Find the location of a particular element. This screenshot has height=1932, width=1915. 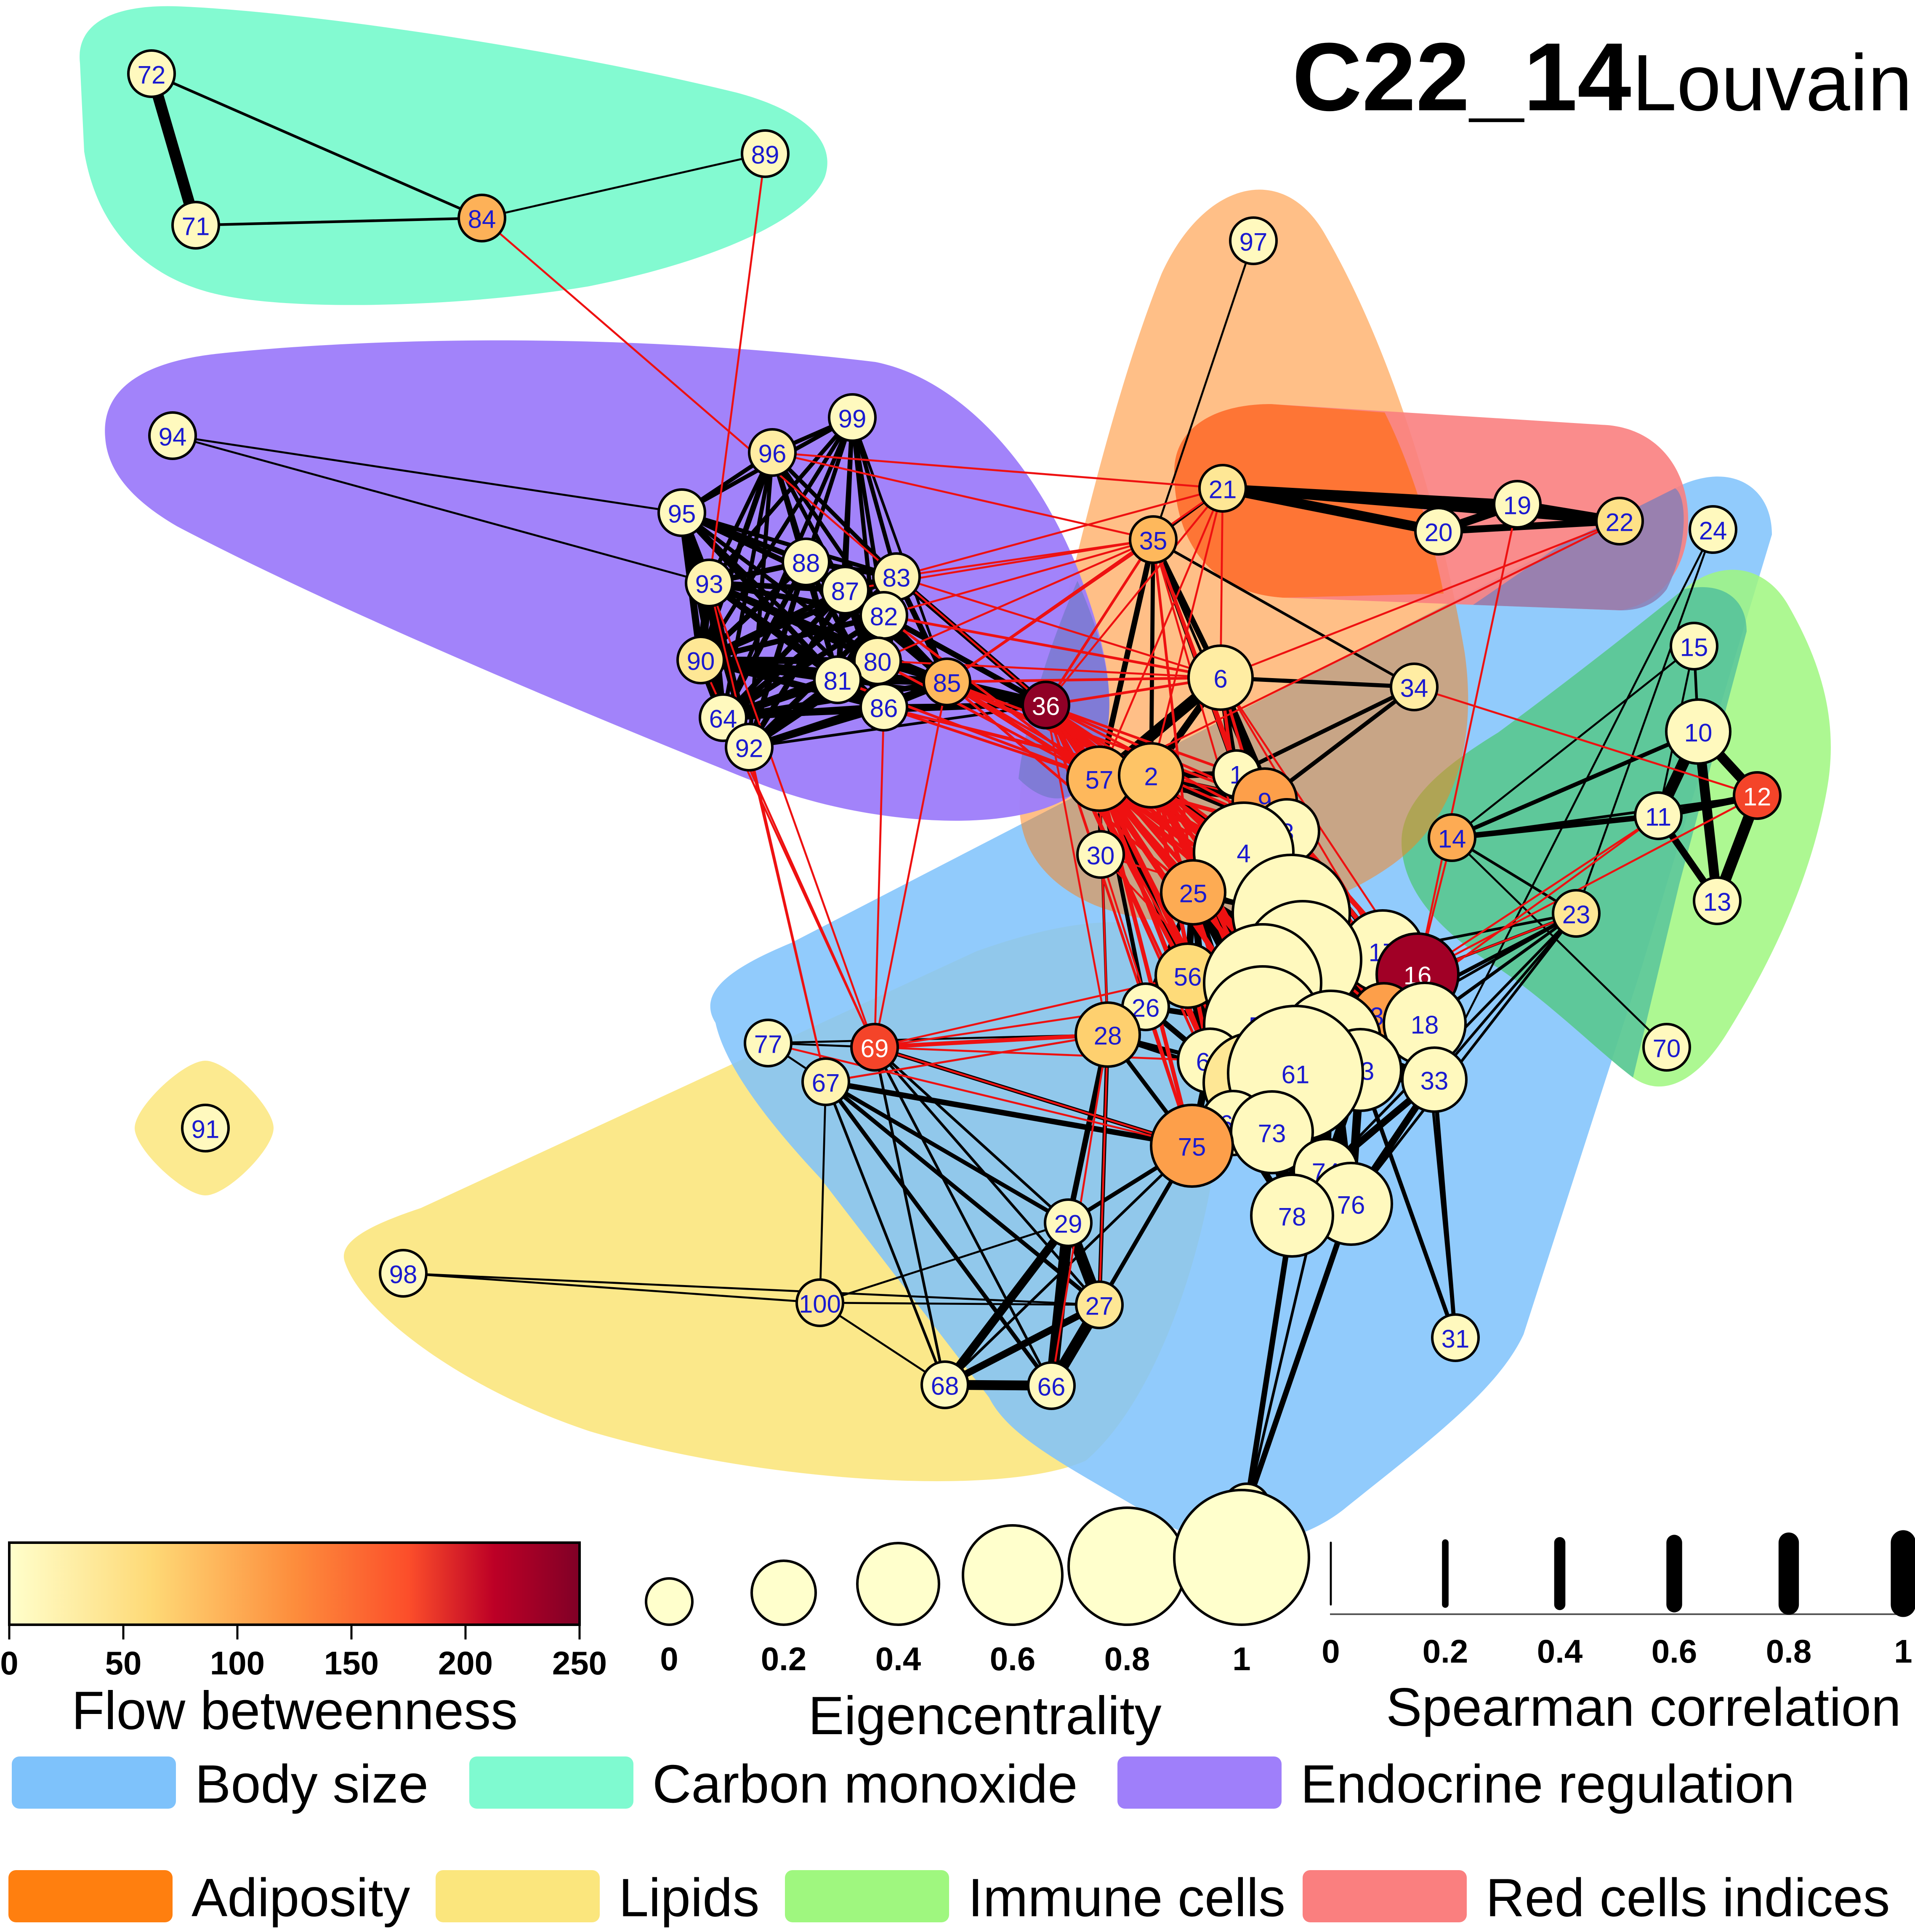

node-70: 70 is located at coordinates (1666, 1048).